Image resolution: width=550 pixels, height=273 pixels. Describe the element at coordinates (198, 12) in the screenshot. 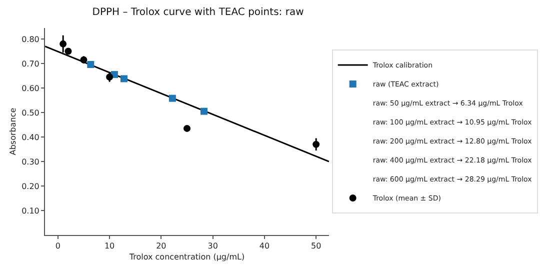

I see `chart-title: DPPH – Trolox curve with TEAC points: raw` at that location.